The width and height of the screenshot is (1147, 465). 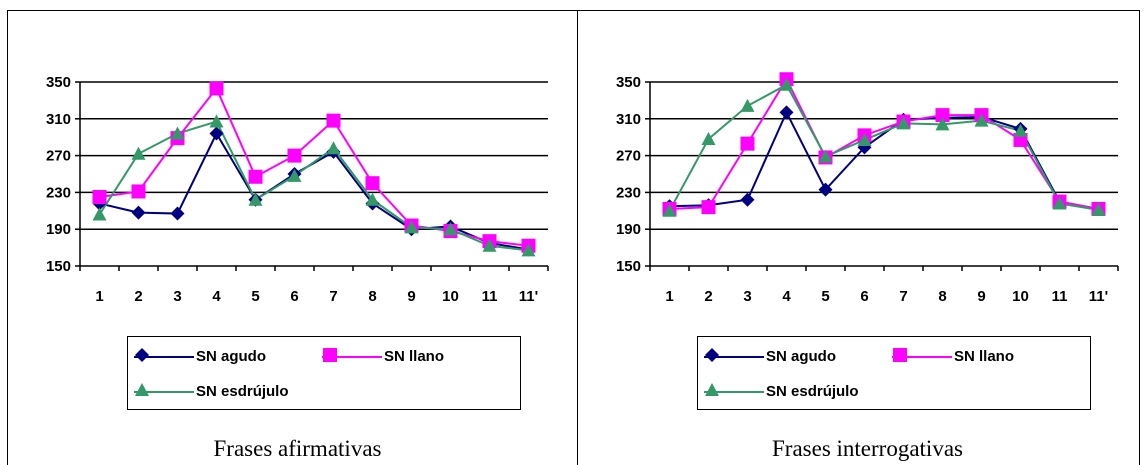 What do you see at coordinates (867, 448) in the screenshot?
I see `chart-caption: Frases interrogativas` at bounding box center [867, 448].